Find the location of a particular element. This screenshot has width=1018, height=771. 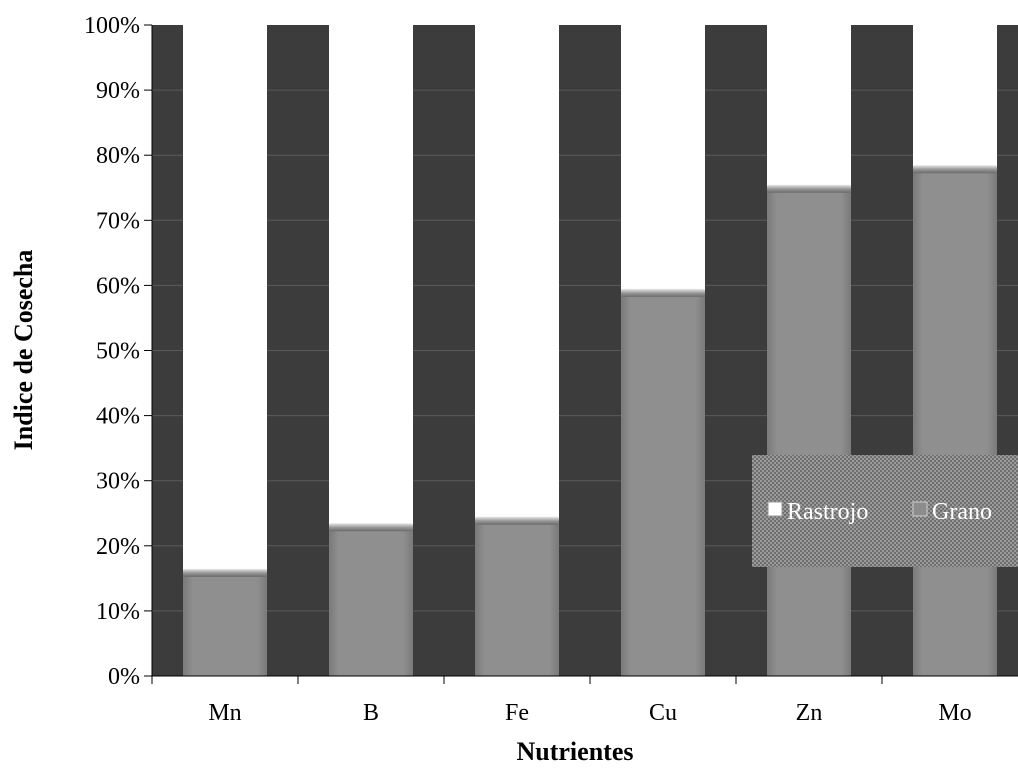

legend-label-rastrojo: Rastrojo is located at coordinates (827, 512).